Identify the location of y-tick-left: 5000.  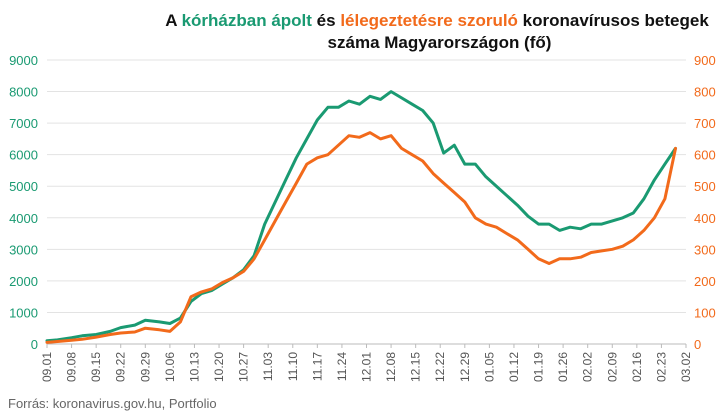
(23, 186).